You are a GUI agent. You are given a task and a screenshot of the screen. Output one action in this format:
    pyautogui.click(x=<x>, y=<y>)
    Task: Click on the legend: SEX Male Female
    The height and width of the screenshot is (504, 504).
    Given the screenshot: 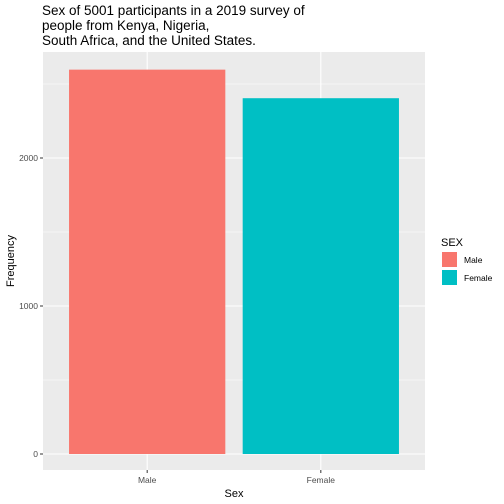 What is the action you would take?
    pyautogui.click(x=467, y=261)
    